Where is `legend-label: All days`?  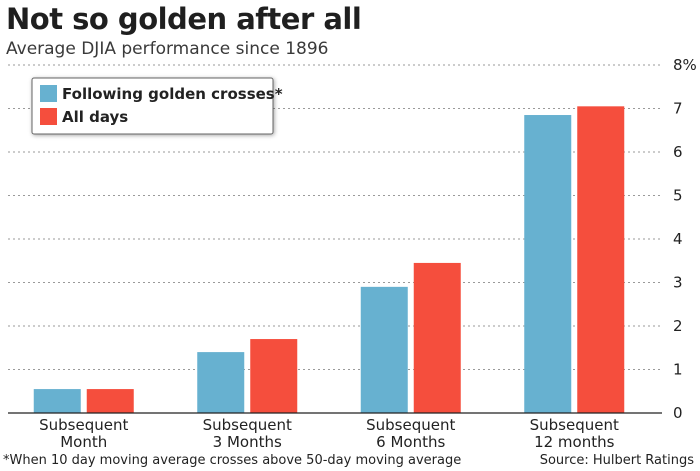 legend-label: All days is located at coordinates (95, 117).